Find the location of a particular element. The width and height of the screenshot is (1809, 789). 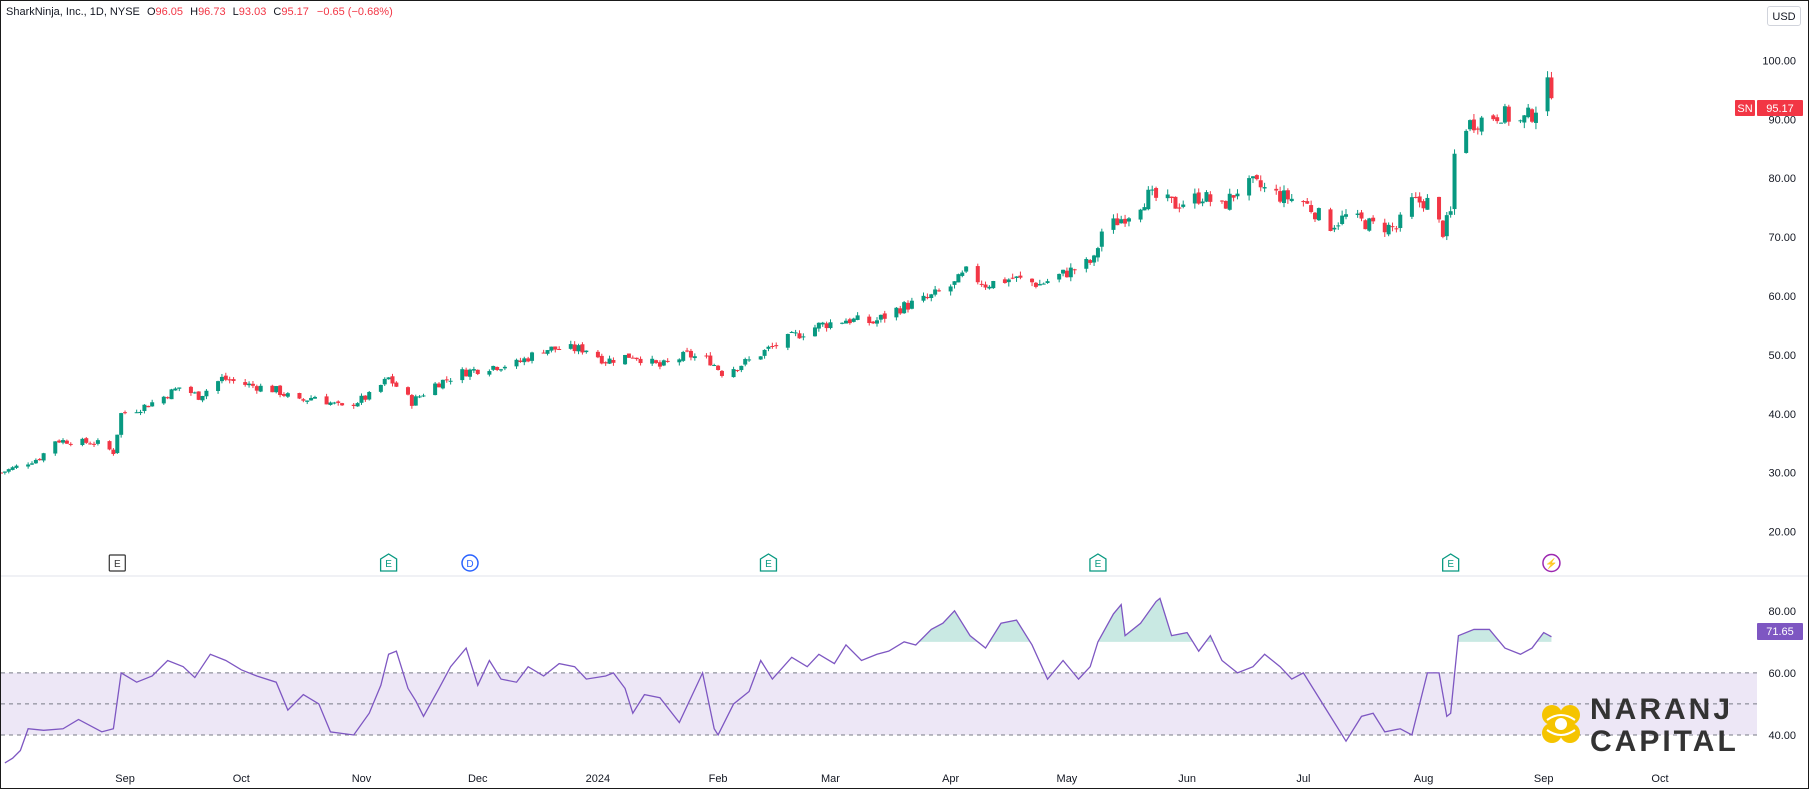

price-tick-label: 20.00 is located at coordinates (1782, 533).